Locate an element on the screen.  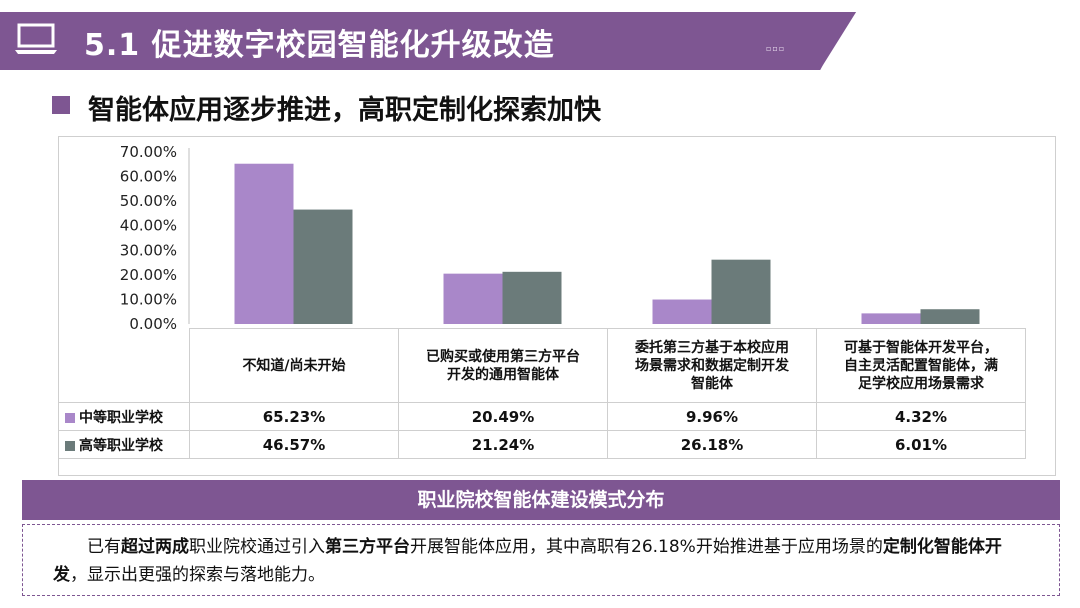
category-line: 自主灵活配置智能体，满 is located at coordinates (921, 365).